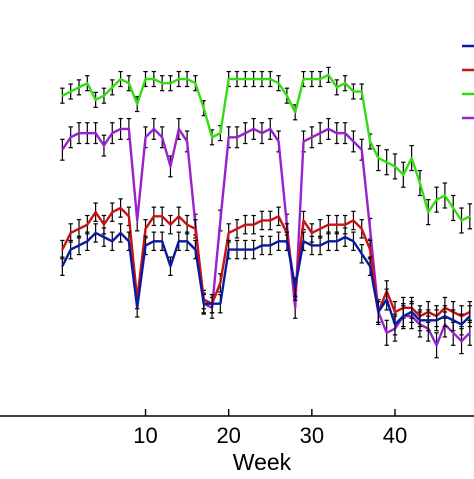  I want to click on x-axis: 10 20 30 40, so click(237, 428).